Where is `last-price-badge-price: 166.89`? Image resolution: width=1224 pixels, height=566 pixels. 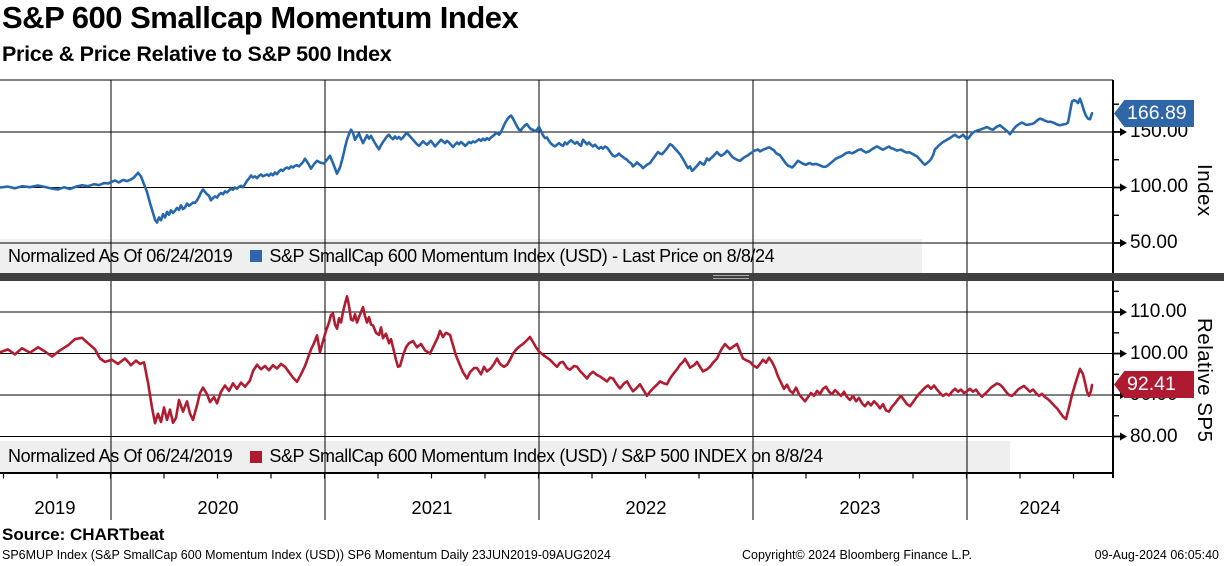
last-price-badge-price: 166.89 is located at coordinates (1154, 113).